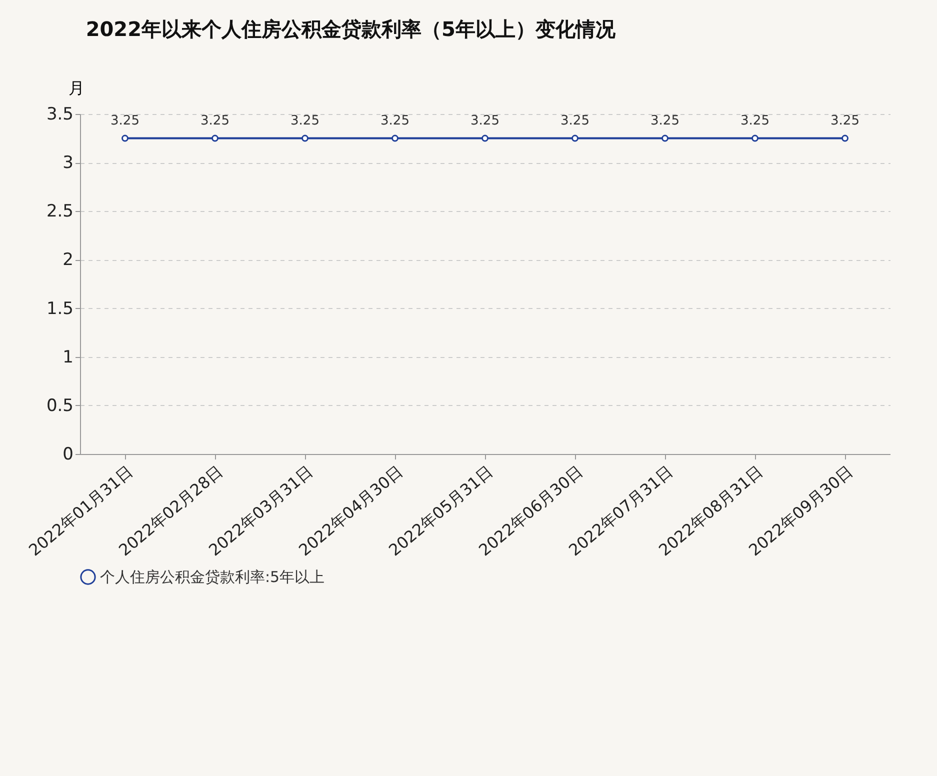 Image resolution: width=937 pixels, height=776 pixels. I want to click on y-axis-title: 月, so click(76, 88).